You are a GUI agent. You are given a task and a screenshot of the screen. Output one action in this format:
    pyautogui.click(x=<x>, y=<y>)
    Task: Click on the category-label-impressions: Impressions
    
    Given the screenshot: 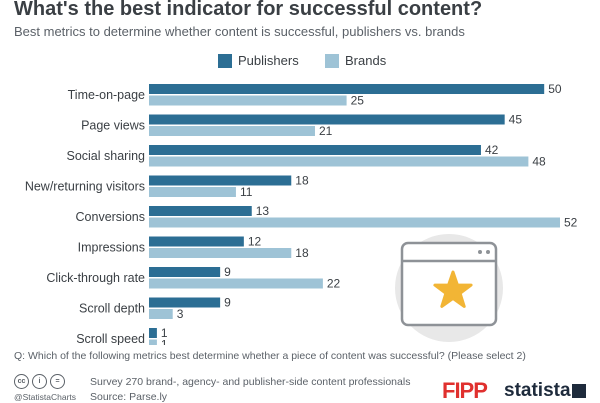 What is the action you would take?
    pyautogui.click(x=111, y=247)
    